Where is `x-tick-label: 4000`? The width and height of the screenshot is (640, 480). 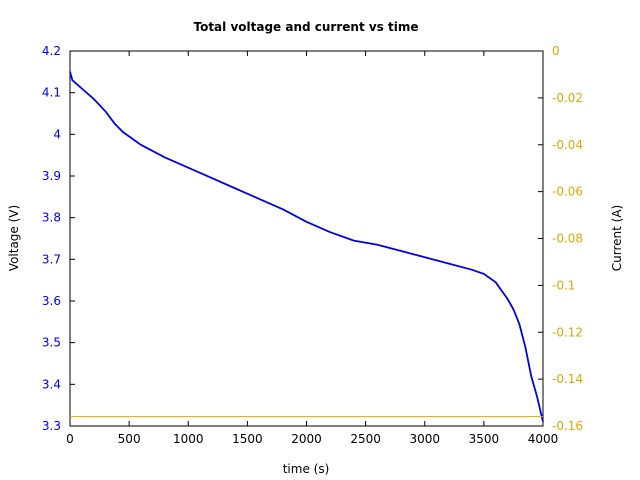
x-tick-label: 4000 is located at coordinates (543, 439).